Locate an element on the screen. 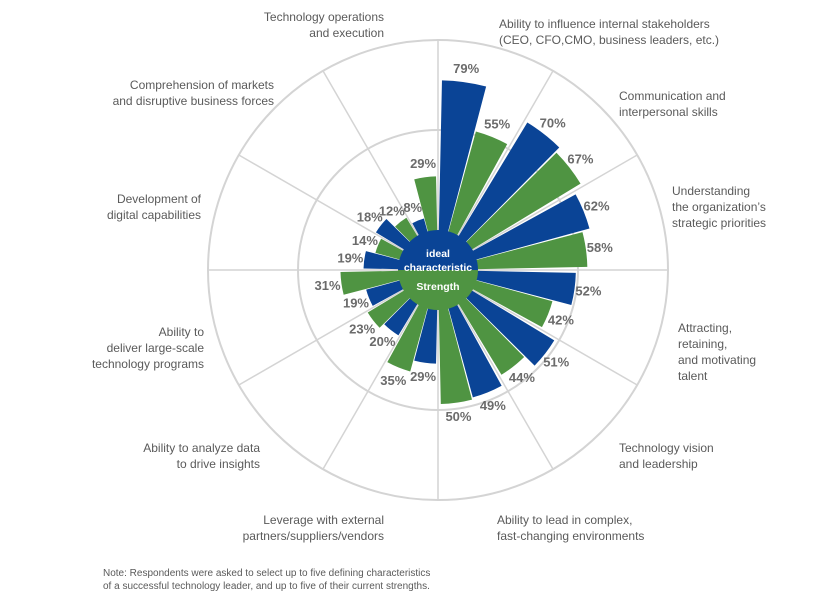 This screenshot has height=612, width=838. value-label-strength-11: 29% is located at coordinates (423, 163).